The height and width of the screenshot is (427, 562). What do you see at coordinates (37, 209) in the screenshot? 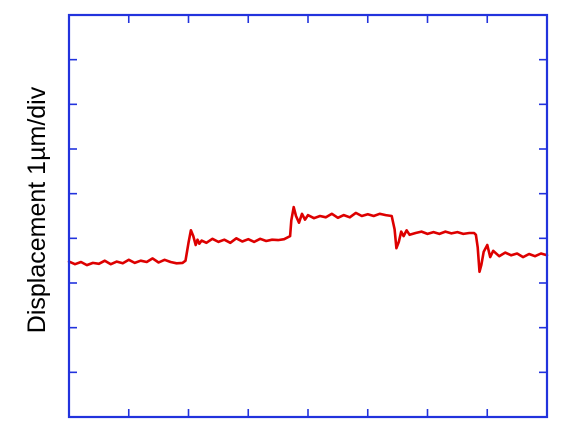
I see `y-axis-label: Displacement 1µm/div` at bounding box center [37, 209].